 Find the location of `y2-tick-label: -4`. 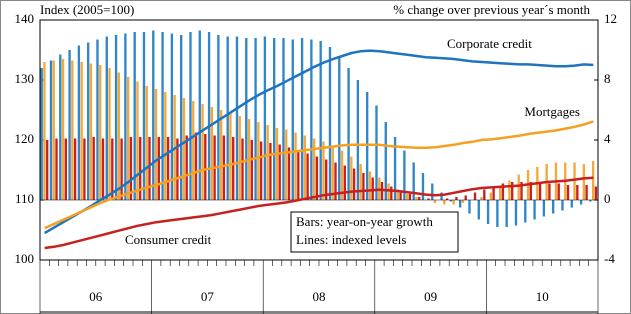

y2-tick-label: -4 is located at coordinates (609, 258).